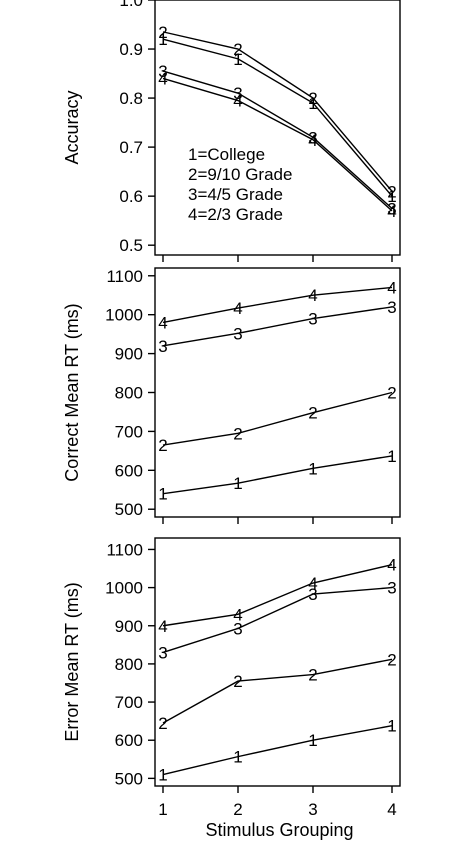 The image size is (465, 853). Describe the element at coordinates (131, 98) in the screenshot. I see `y-tick-label: 0.8` at that location.